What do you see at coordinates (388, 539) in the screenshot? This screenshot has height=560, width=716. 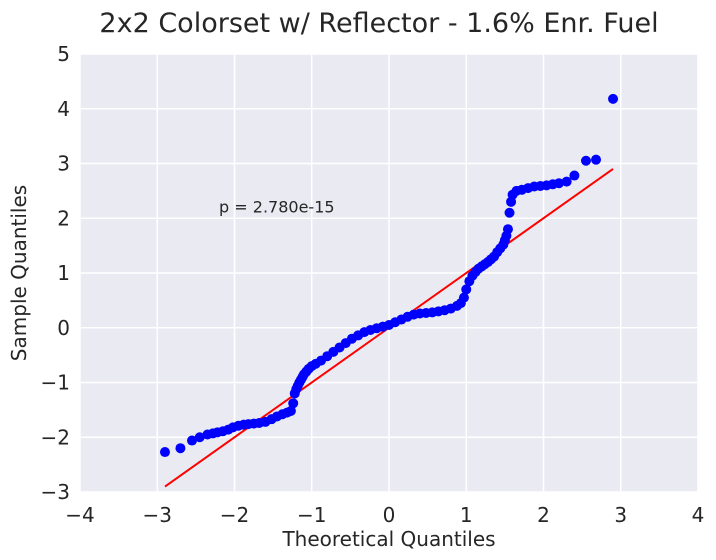 I see `x-axis-label: Theoretical Quantiles` at bounding box center [388, 539].